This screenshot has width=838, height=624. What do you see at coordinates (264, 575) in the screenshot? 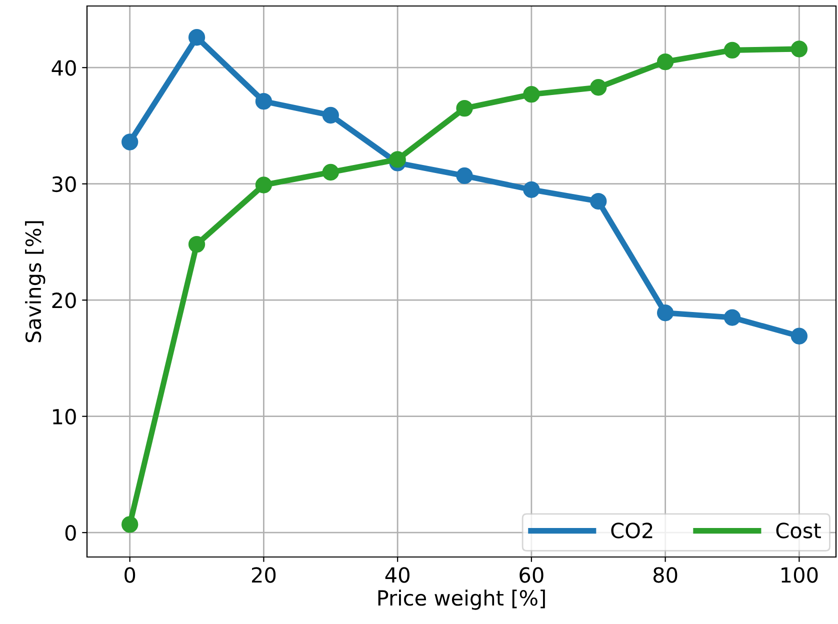
I see `x-tick-label: 20` at bounding box center [264, 575].